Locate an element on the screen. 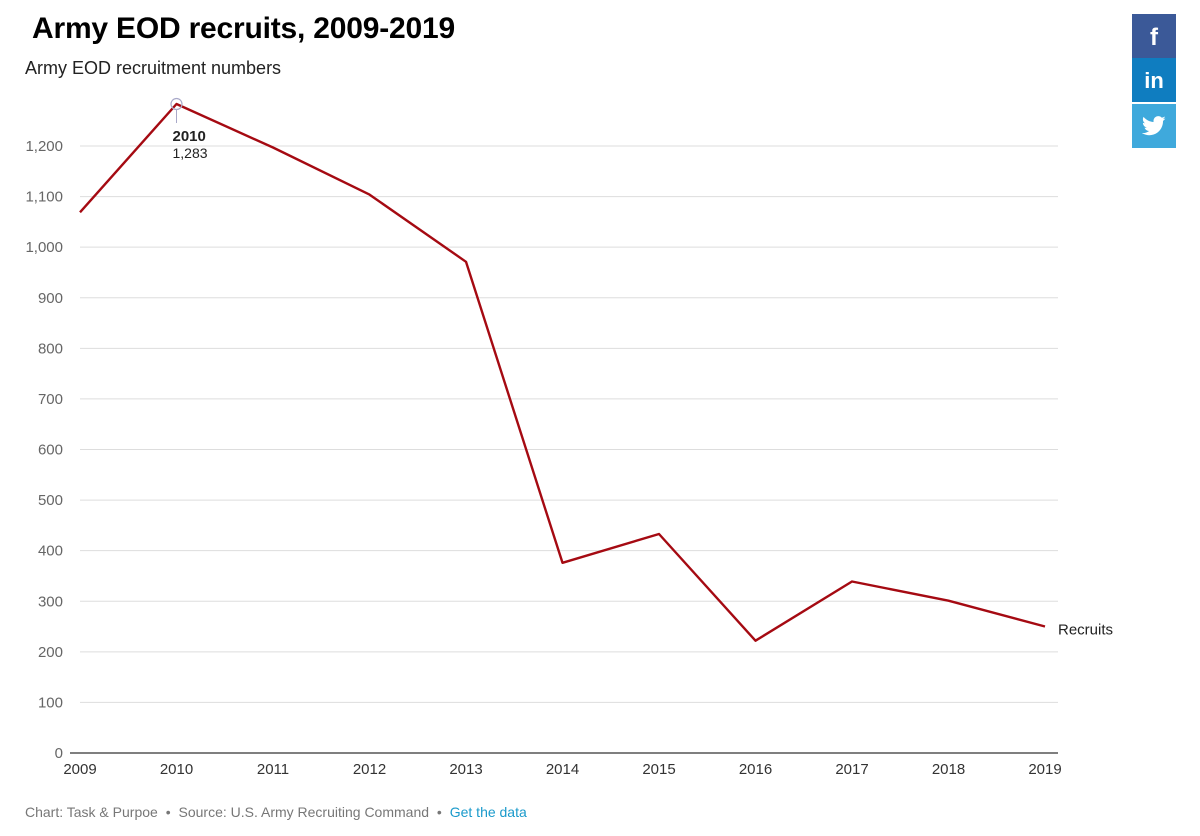 Image resolution: width=1200 pixels, height=836 pixels. y-tick-label: 1,100 is located at coordinates (44, 197).